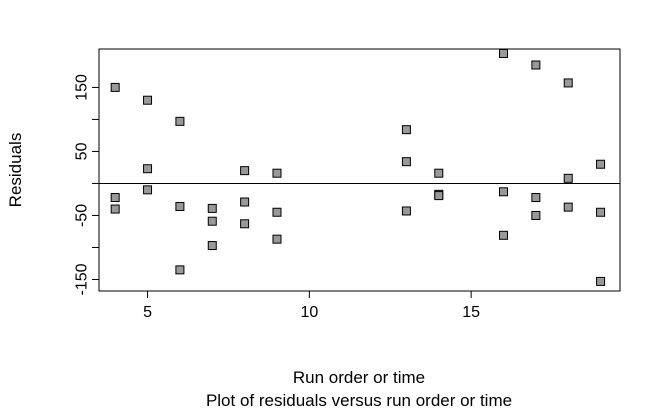 The height and width of the screenshot is (414, 670). Describe the element at coordinates (82, 215) in the screenshot. I see `y-tick-label: -50` at that location.